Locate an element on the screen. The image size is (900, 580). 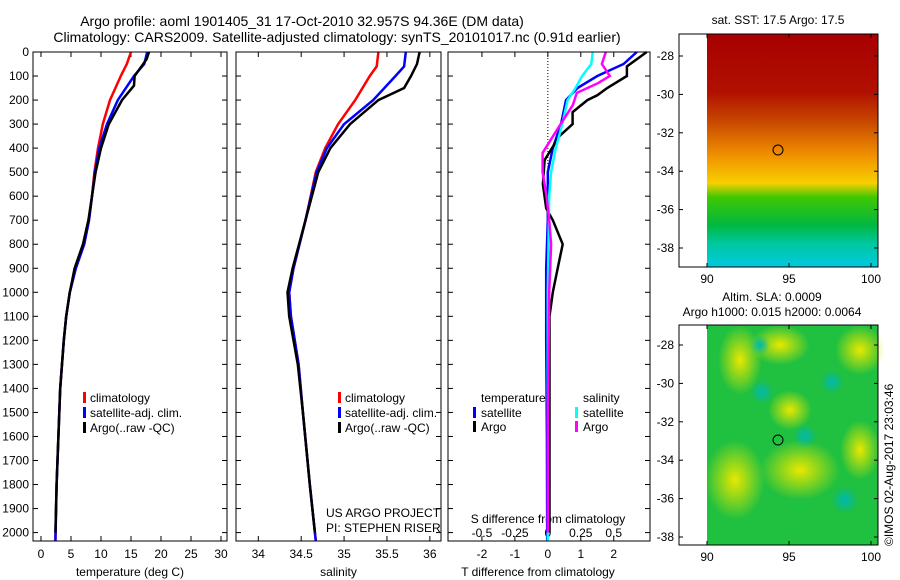
legend-label: Argo(..raw -QC) is located at coordinates (387, 428).